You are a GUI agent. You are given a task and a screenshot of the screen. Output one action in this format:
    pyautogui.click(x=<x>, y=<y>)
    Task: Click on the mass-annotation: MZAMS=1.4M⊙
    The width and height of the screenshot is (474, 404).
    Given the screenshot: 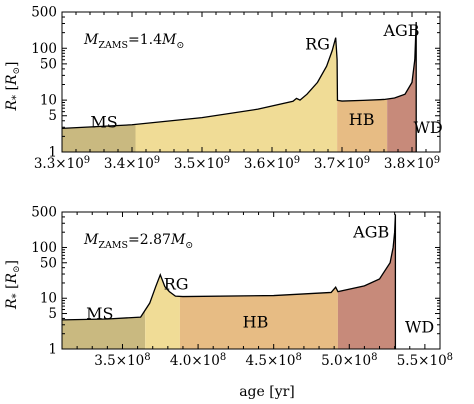 What is the action you would take?
    pyautogui.click(x=133, y=41)
    